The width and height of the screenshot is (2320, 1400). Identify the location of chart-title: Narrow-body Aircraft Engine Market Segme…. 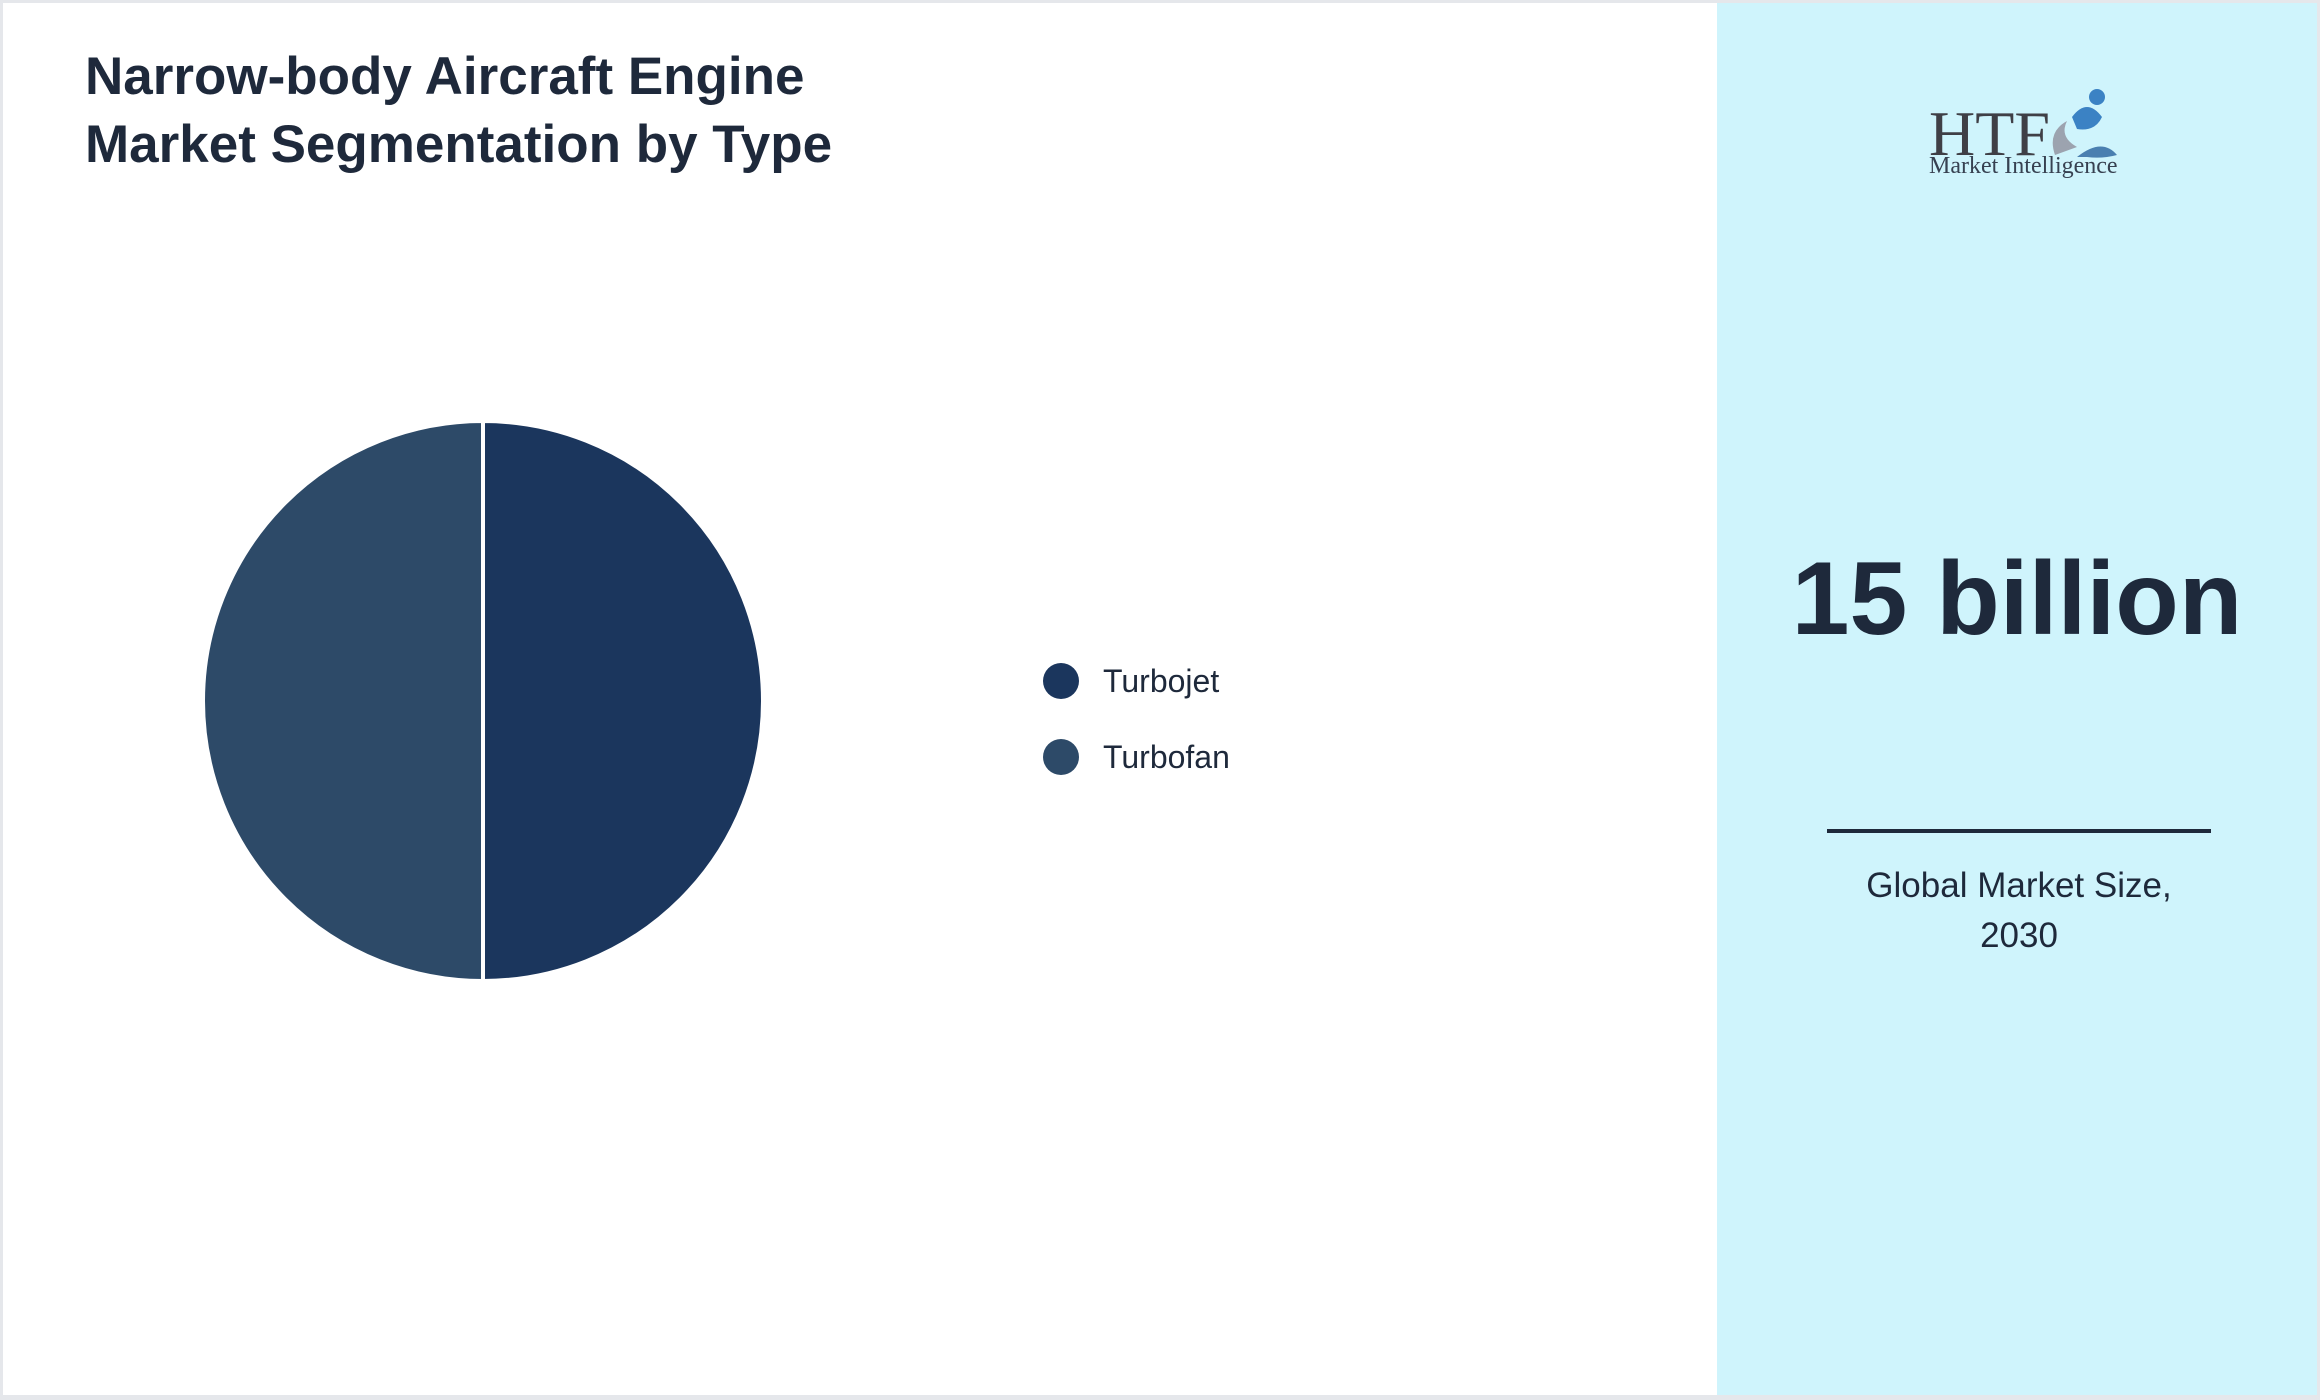
(459, 110).